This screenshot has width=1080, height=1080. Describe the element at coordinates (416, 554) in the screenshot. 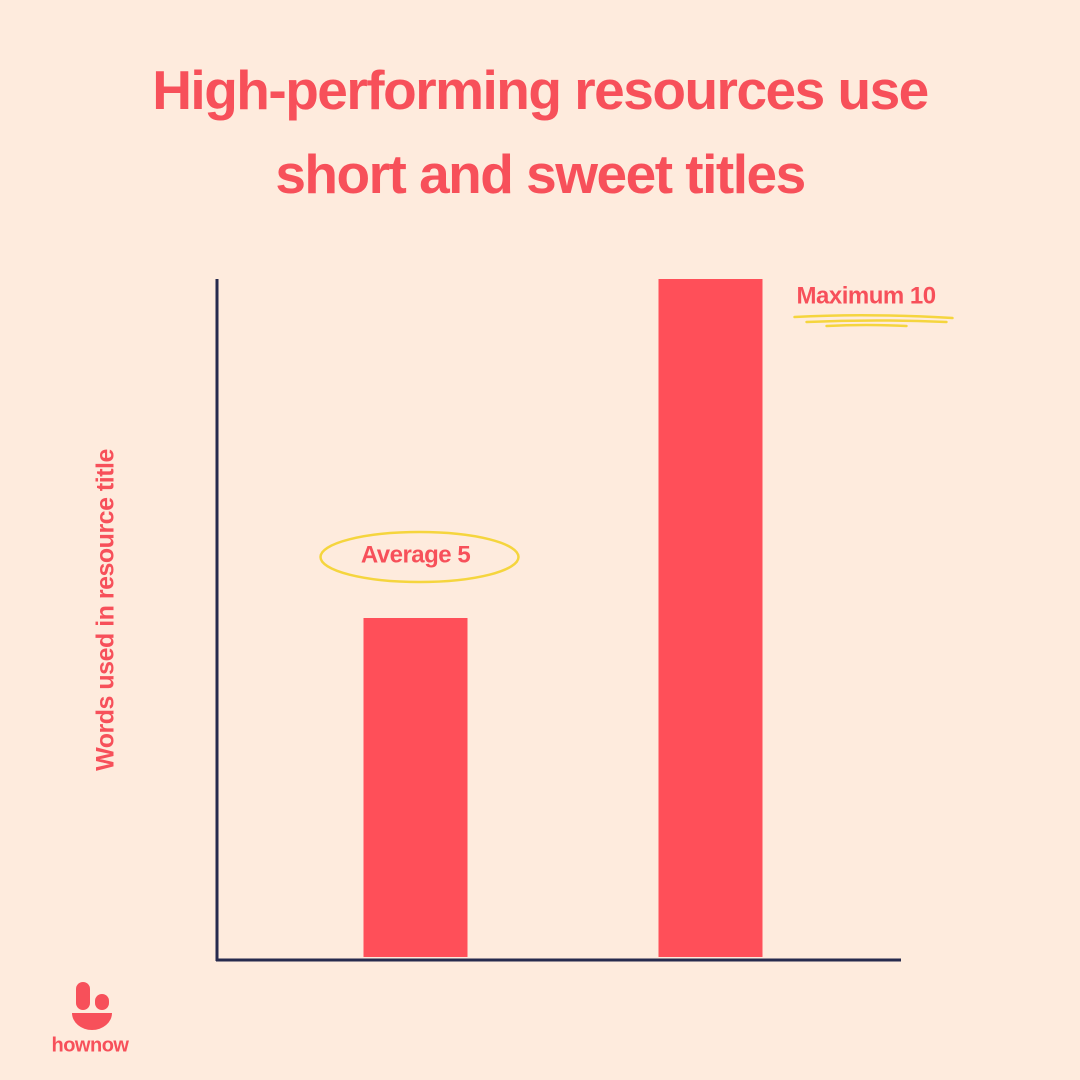

I see `data-label: Average 5` at that location.